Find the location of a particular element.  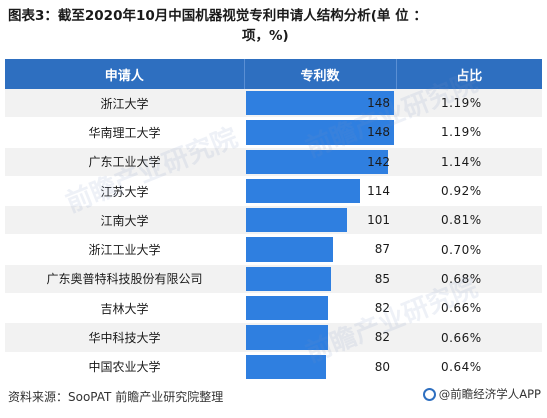

table-row: 浙江工业大学 87 0.70% is located at coordinates (273, 249).